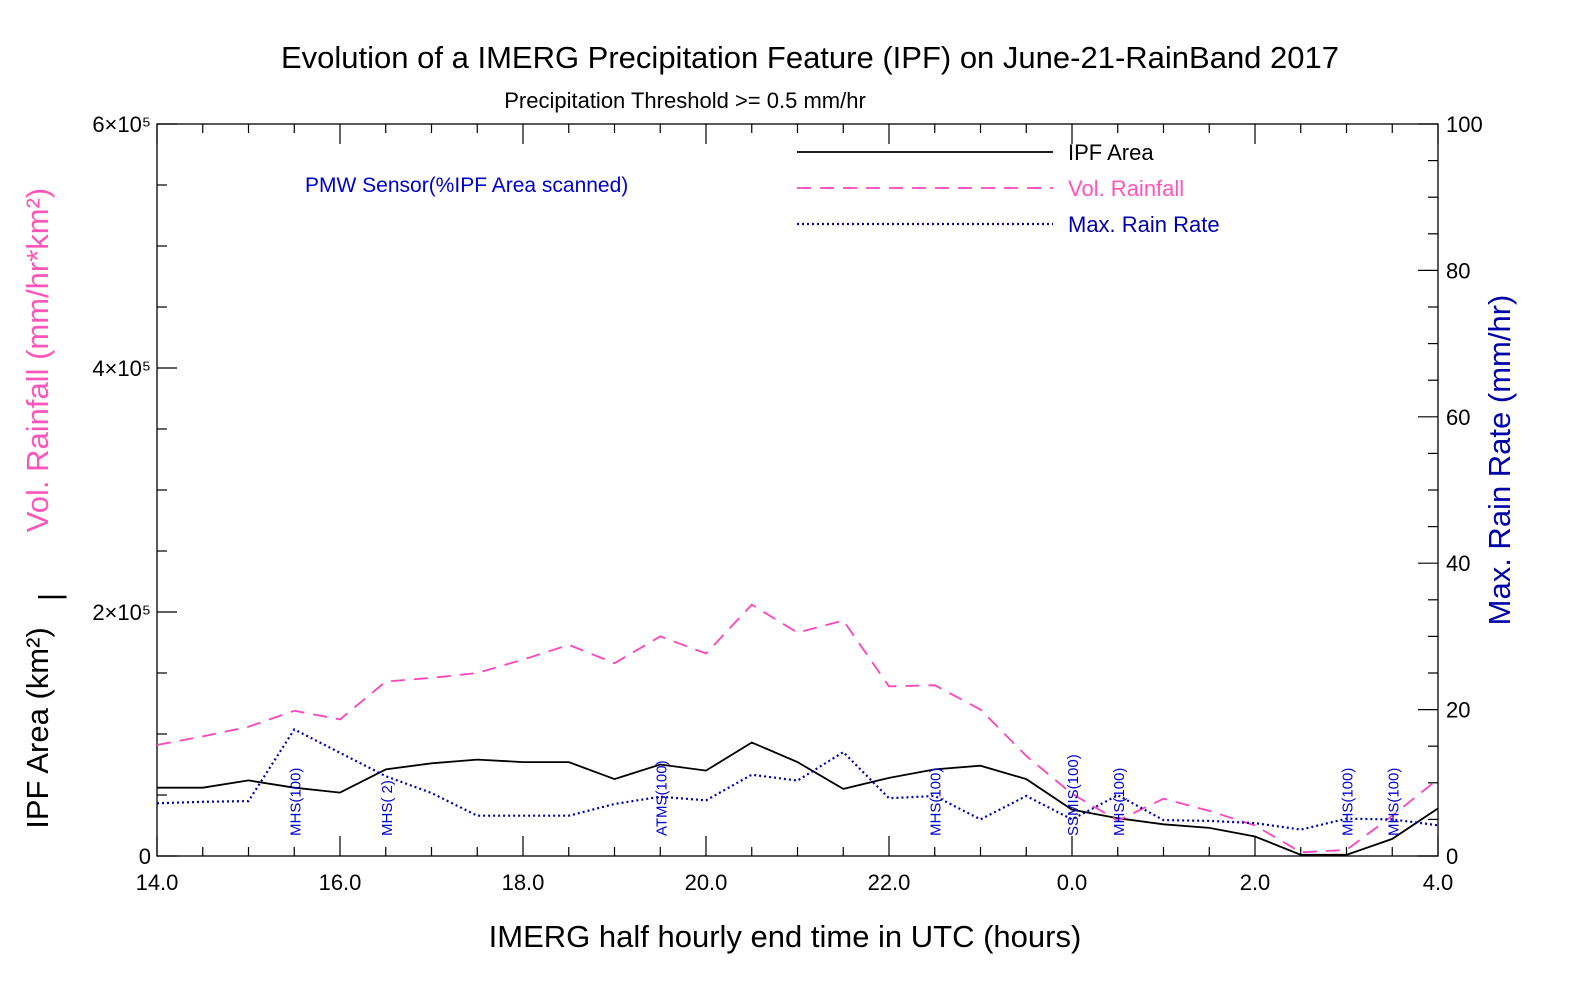  I want to click on y-axis-label-ipf-area: IPF Area (km²), so click(37, 728).